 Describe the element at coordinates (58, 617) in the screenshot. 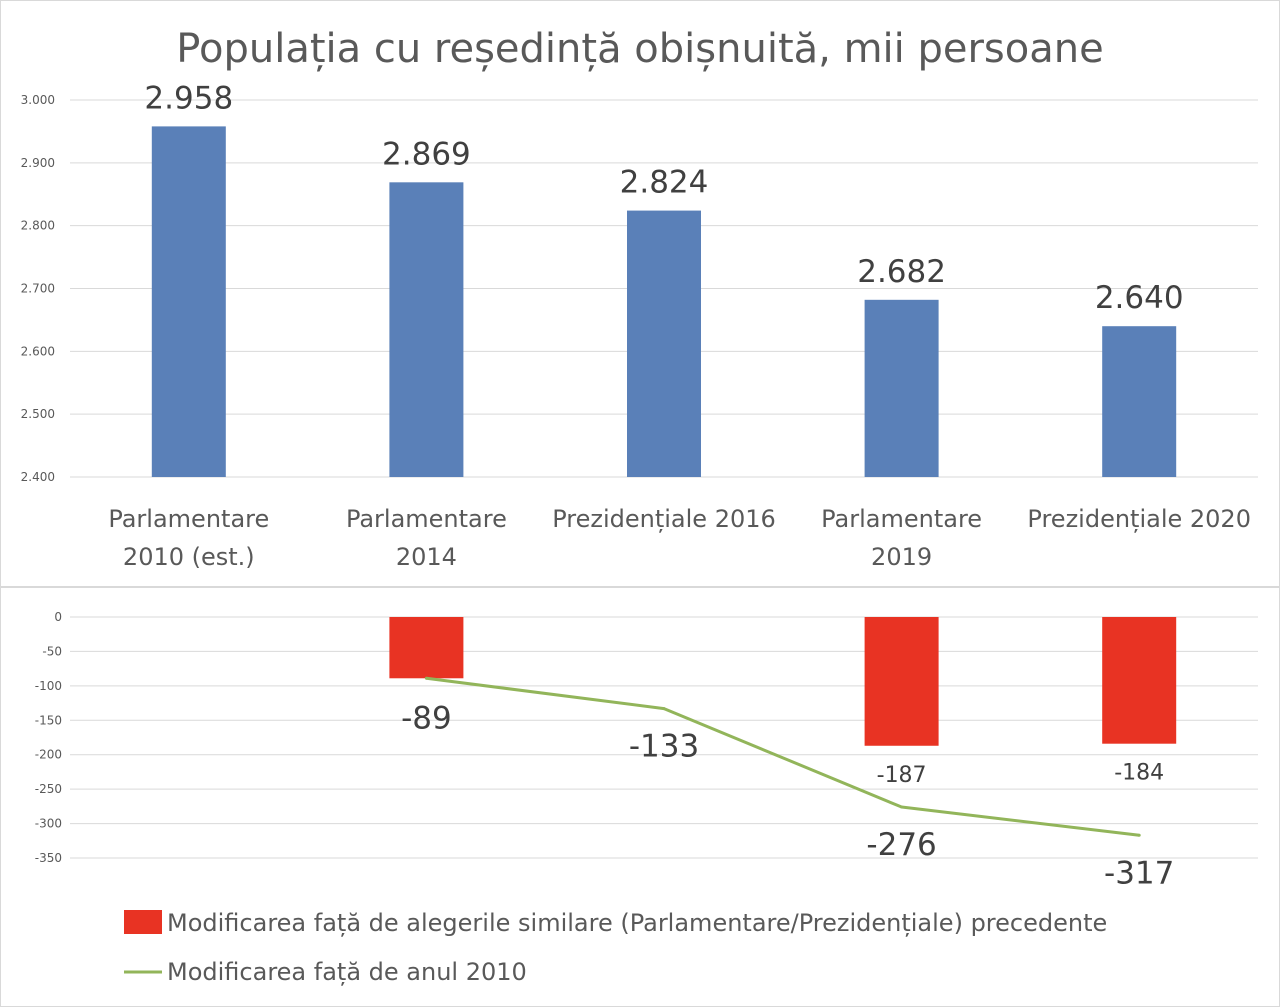

I see `bottom-y-tick-label: 0` at that location.